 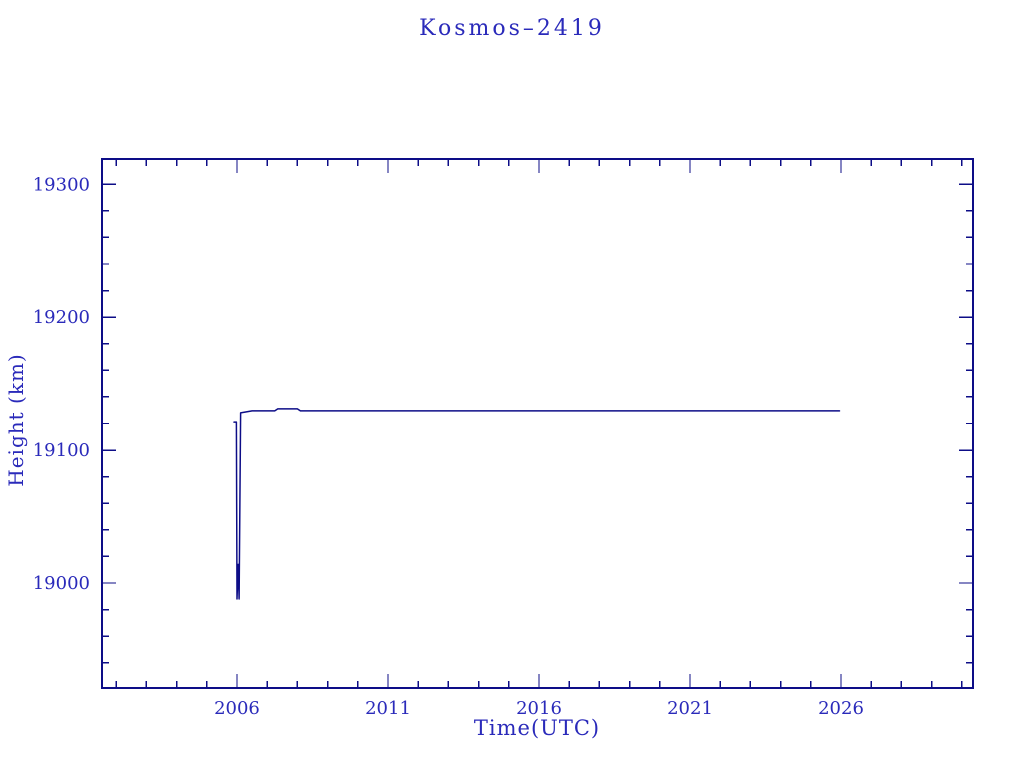 I want to click on y-tick-label: 19100, so click(x=61, y=450).